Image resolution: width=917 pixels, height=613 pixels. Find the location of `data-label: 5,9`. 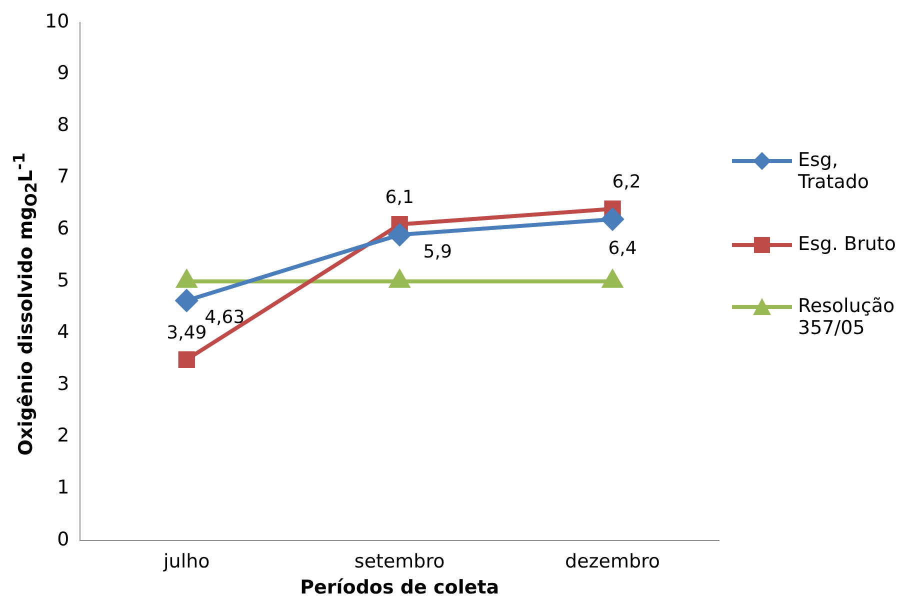

data-label: 5,9 is located at coordinates (437, 251).